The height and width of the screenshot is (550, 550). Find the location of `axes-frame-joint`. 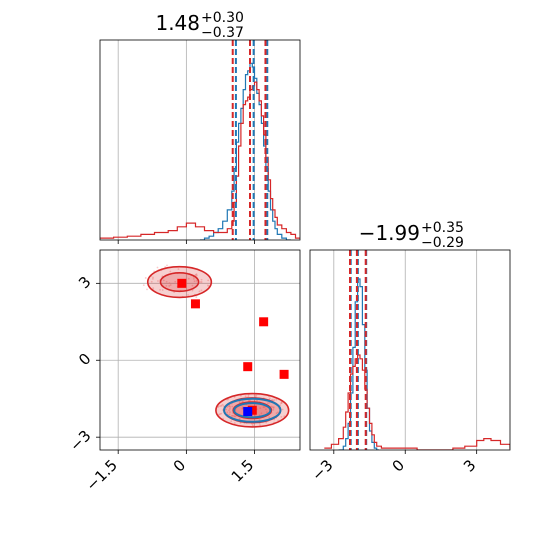

axes-frame-joint is located at coordinates (200, 350).